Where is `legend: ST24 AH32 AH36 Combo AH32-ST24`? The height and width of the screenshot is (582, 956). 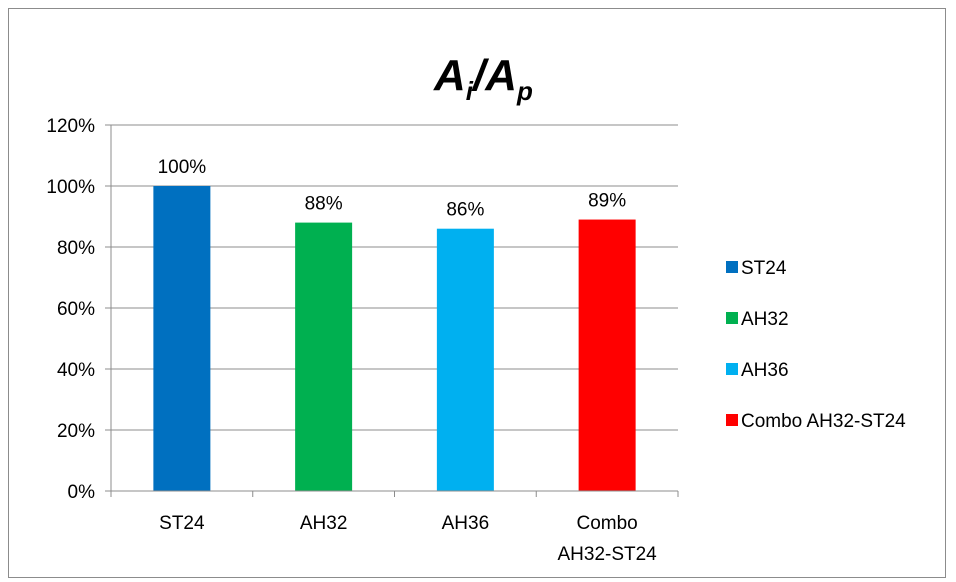 legend: ST24 AH32 AH36 Combo AH32-ST24 is located at coordinates (816, 345).